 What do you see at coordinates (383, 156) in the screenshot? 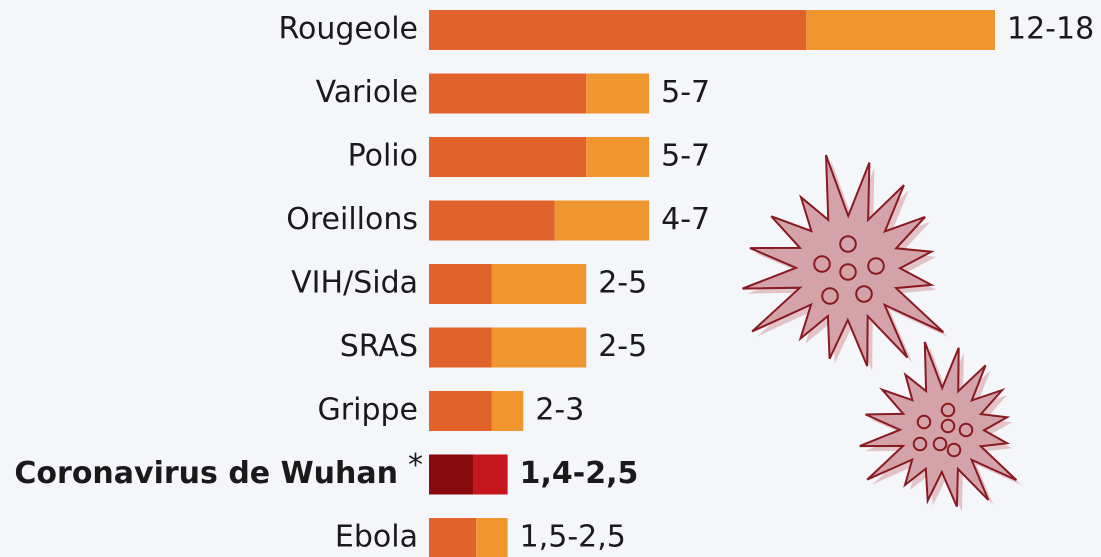
I see `category-label: Polio` at bounding box center [383, 156].